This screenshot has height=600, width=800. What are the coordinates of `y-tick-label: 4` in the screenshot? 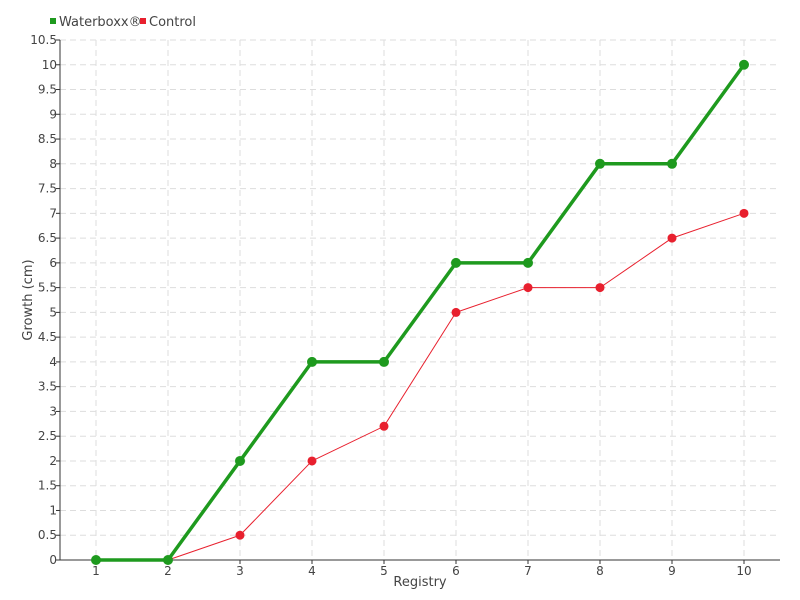 It's located at (53, 362).